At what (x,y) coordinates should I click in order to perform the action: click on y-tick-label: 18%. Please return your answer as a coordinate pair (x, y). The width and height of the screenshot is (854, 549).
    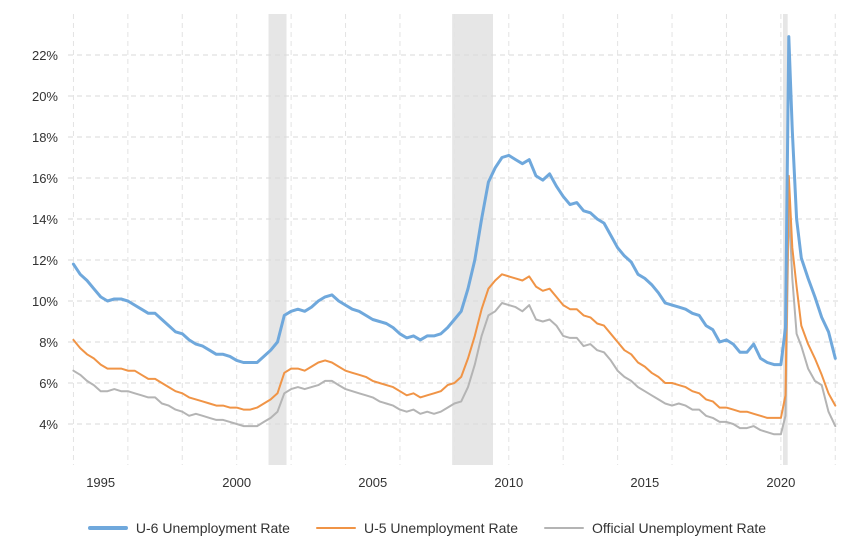
    Looking at the image, I should click on (45, 137).